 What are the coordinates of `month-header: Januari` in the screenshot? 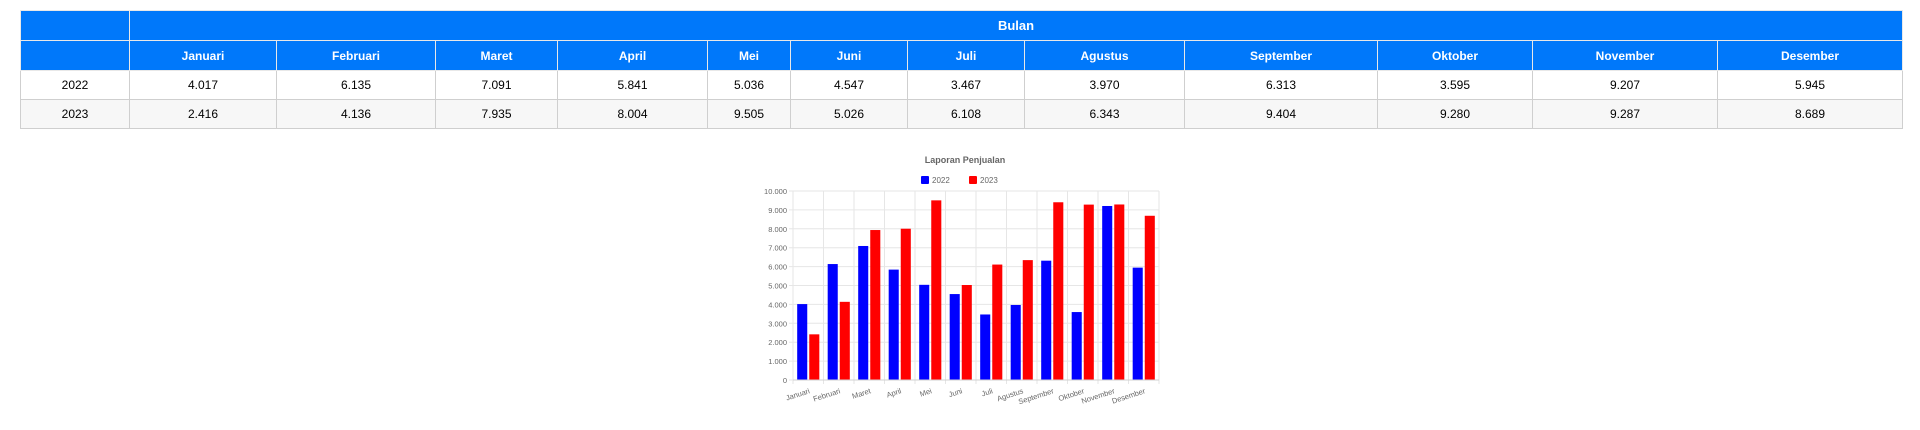 It's located at (203, 55).